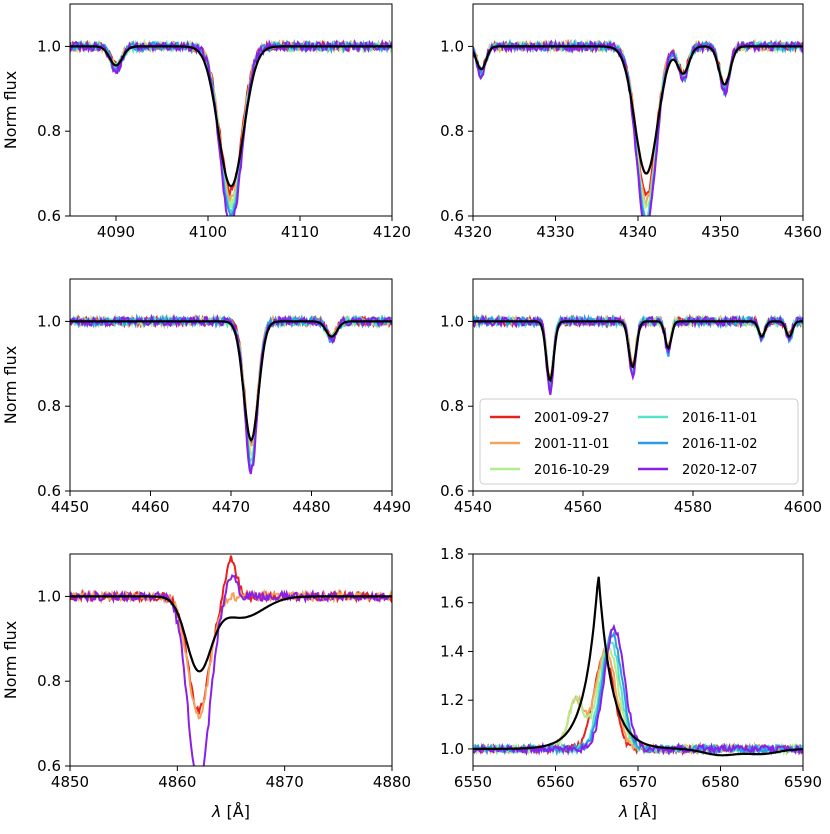  I want to click on x-tick-label: 4470, so click(231, 507).